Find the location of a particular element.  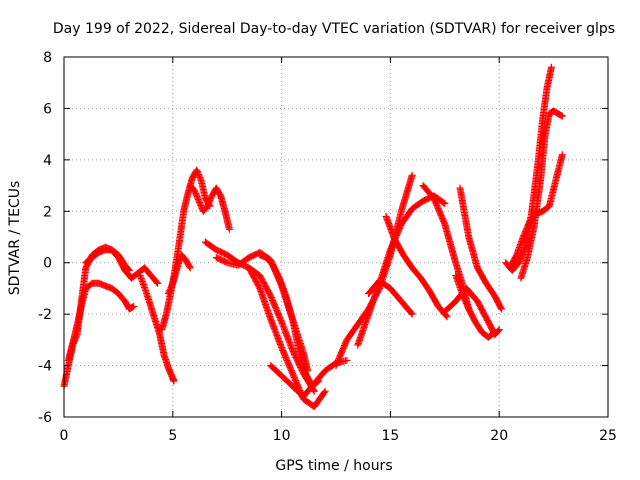

series-sat-s is located at coordinates (475, 306).